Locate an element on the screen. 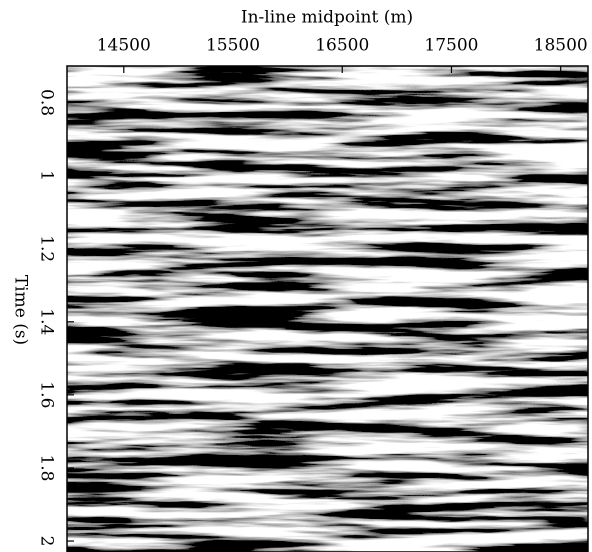  y-tick-label: 1.2 is located at coordinates (47, 248).